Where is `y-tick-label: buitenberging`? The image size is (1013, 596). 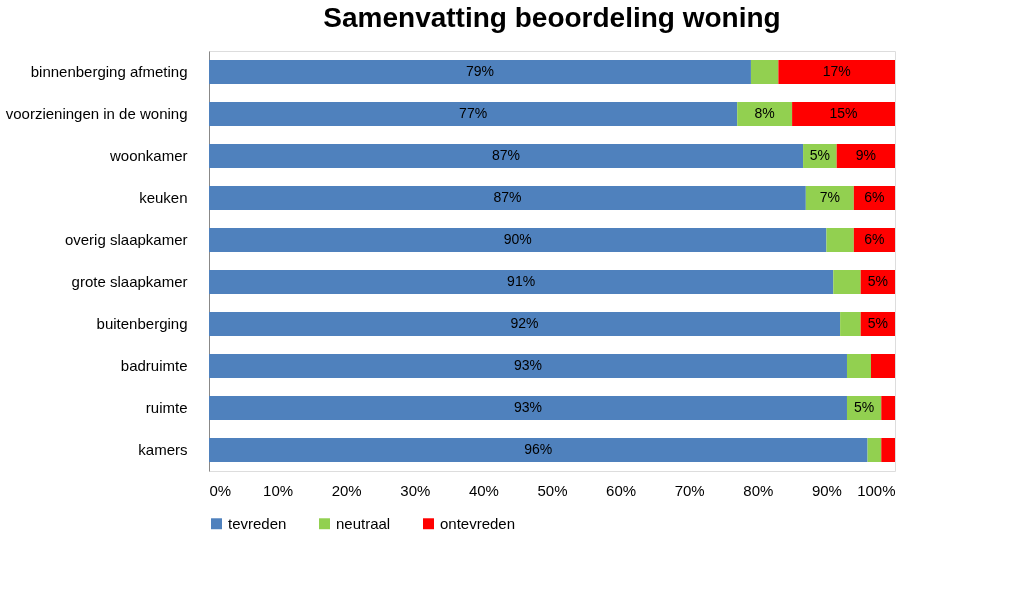
y-tick-label: buitenberging is located at coordinates (142, 323).